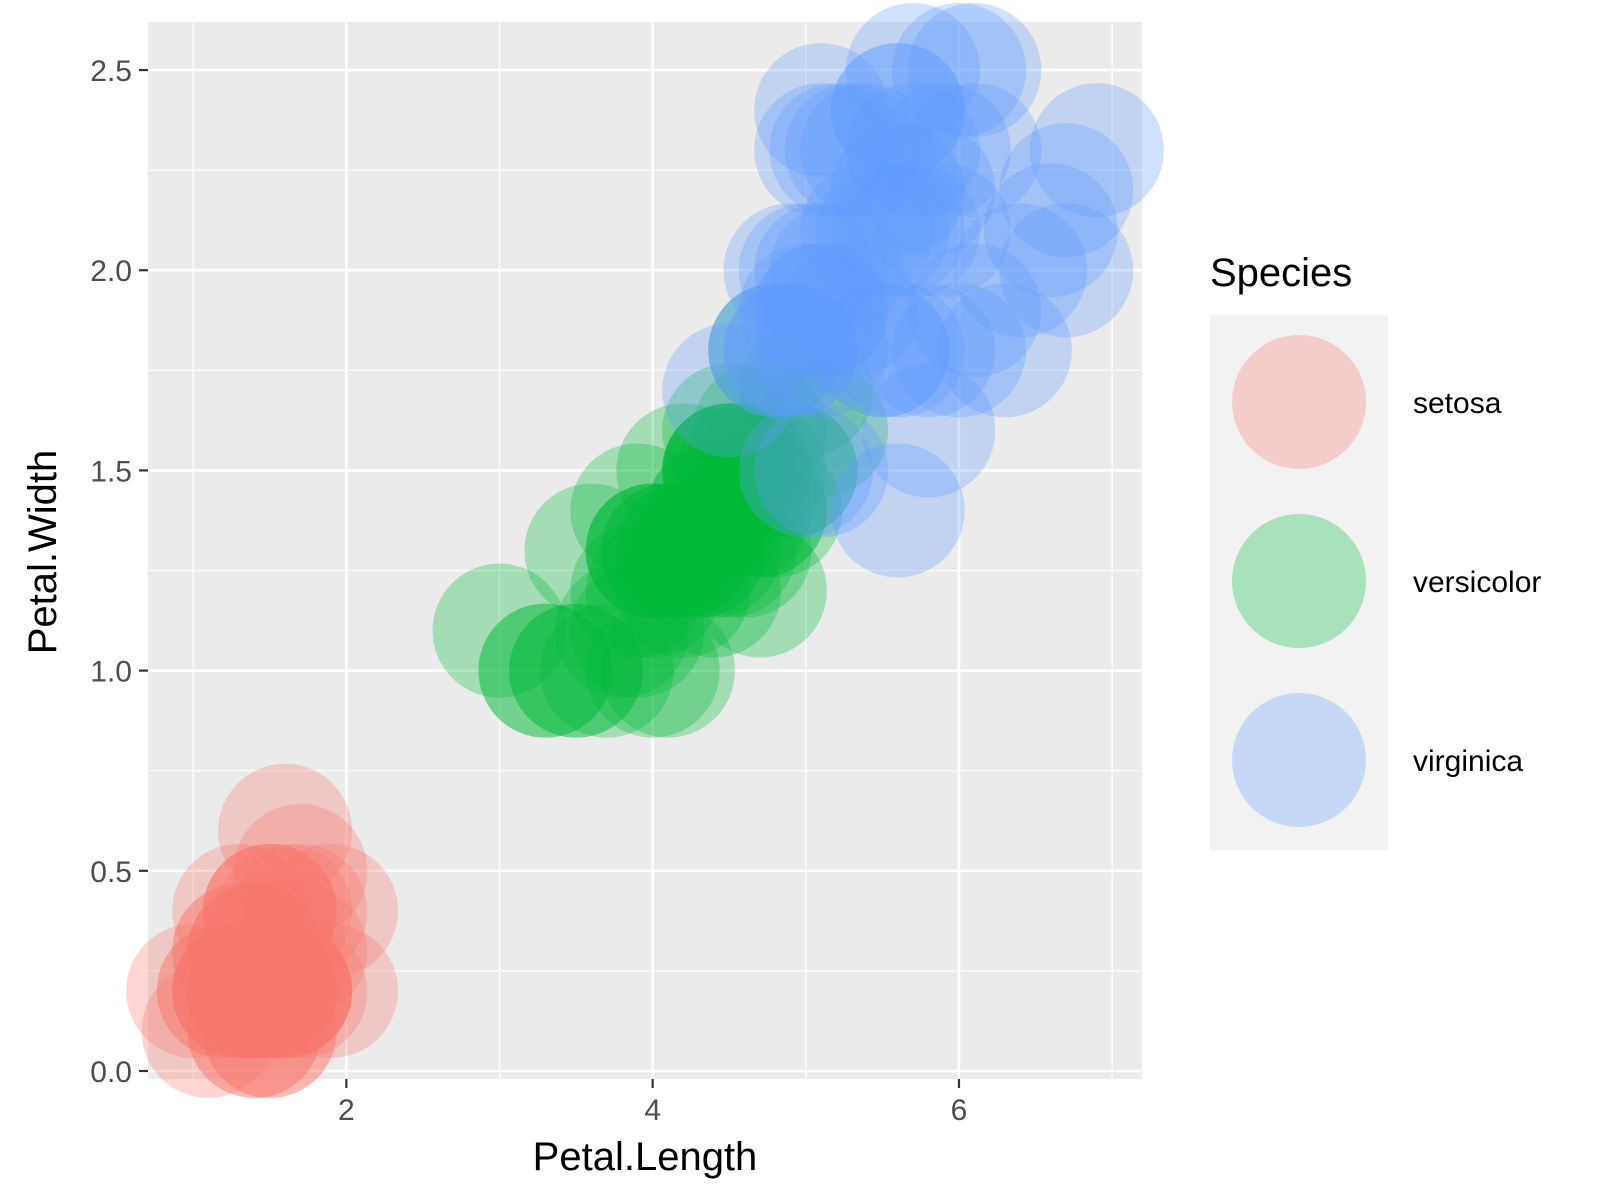 This screenshot has width=1600, height=1200. I want to click on legend-label-setosa: setosa, so click(1457, 403).